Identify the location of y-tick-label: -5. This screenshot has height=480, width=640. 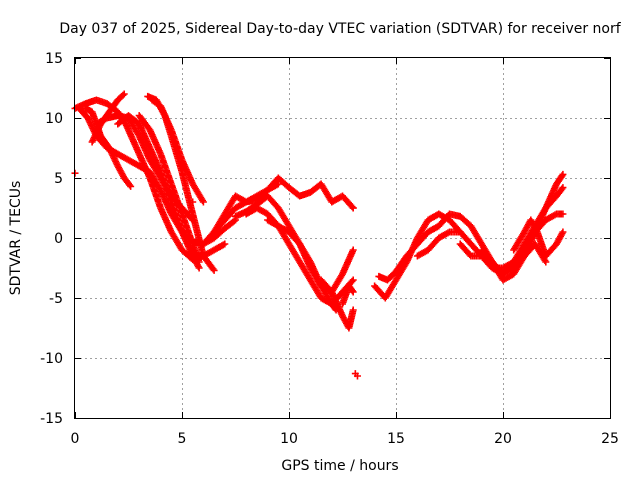
(56, 299).